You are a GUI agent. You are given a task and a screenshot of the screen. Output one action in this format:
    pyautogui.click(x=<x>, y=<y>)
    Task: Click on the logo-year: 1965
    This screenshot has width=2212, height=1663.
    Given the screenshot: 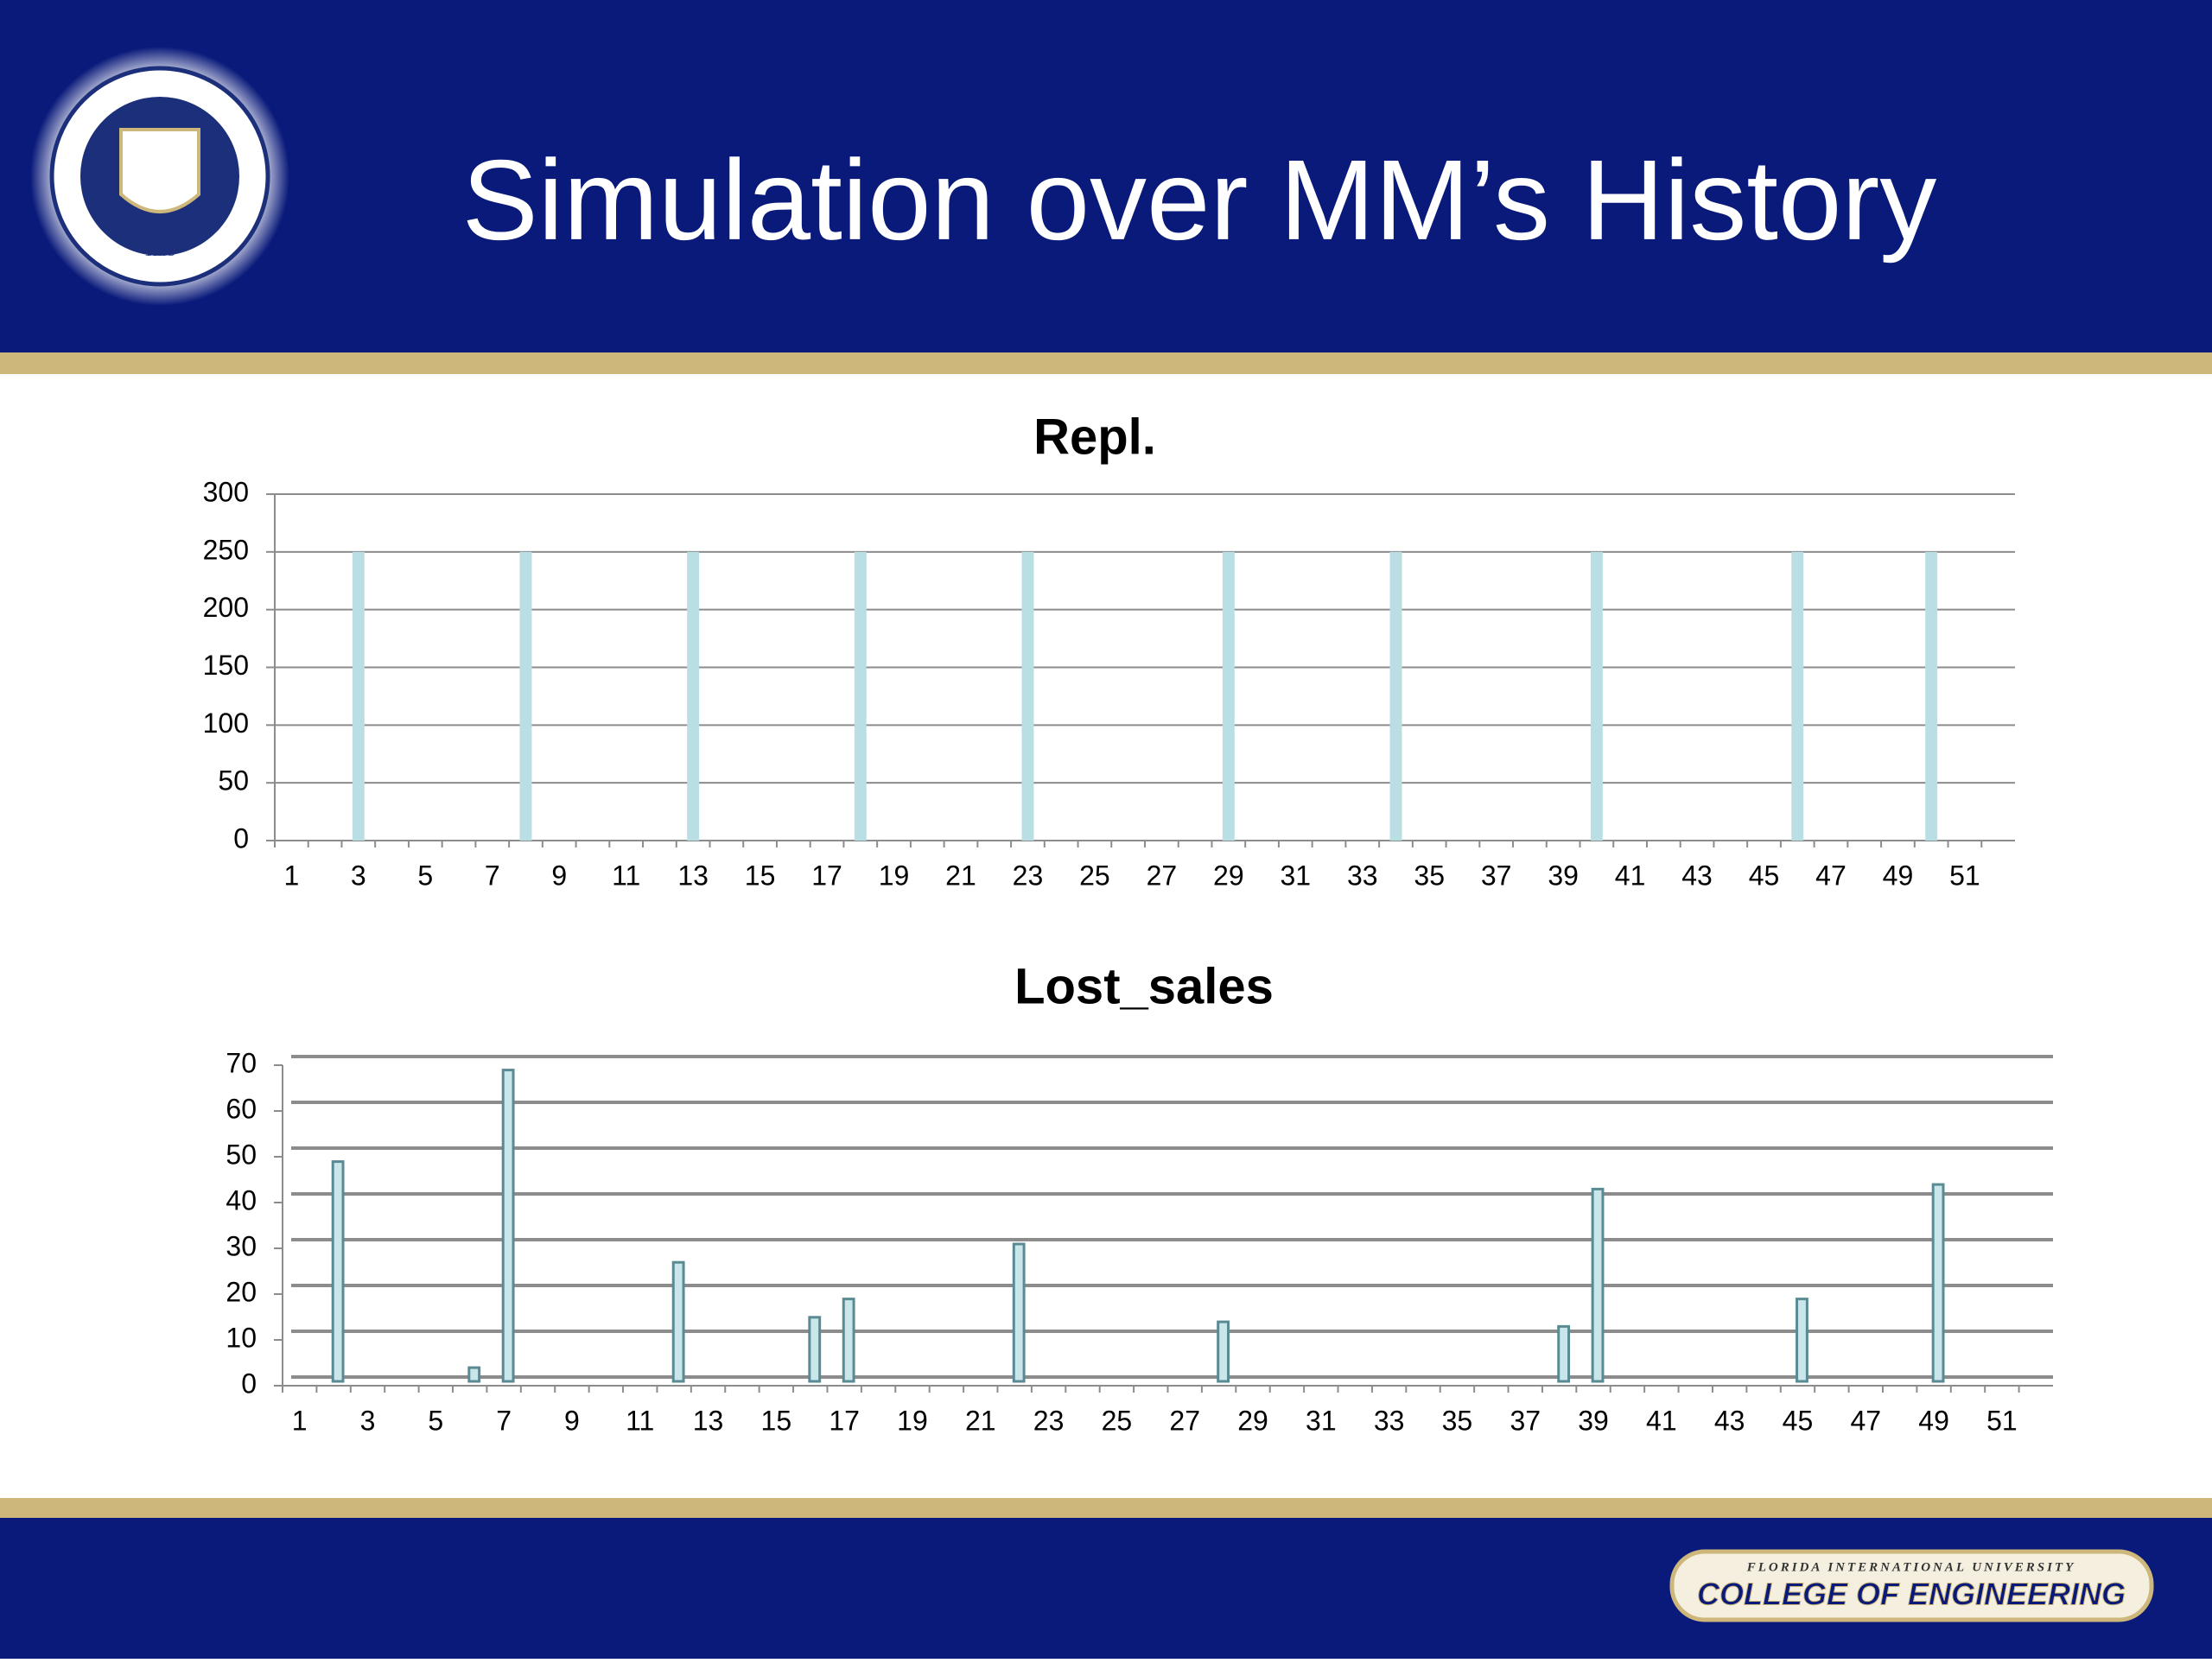 What is the action you would take?
    pyautogui.click(x=159, y=251)
    